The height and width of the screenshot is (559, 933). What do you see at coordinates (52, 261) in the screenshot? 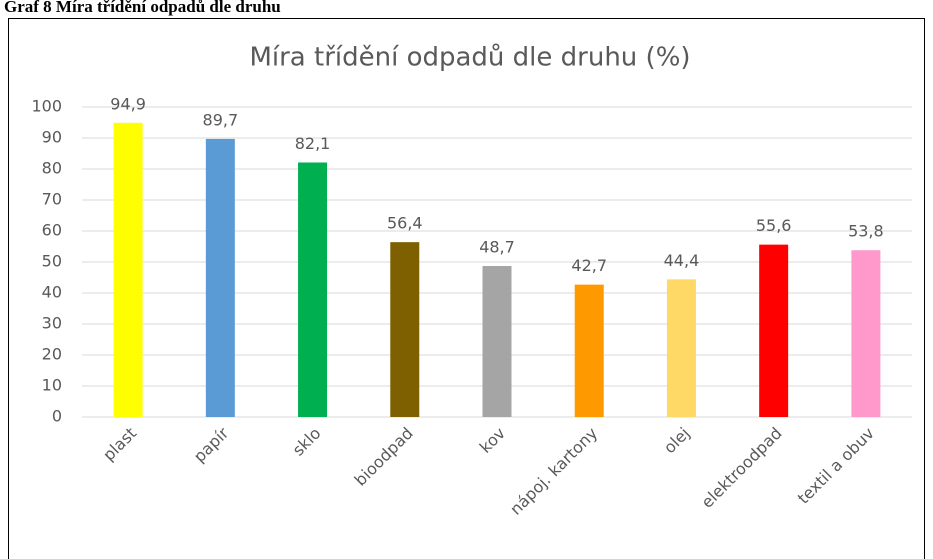
I see `y-tick-label: 50` at bounding box center [52, 261].